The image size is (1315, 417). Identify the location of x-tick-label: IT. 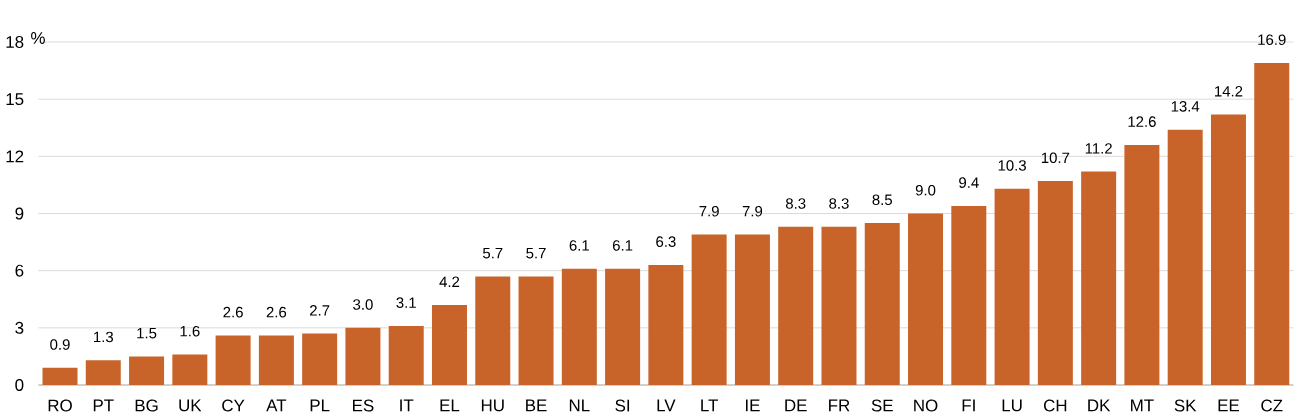
(407, 405).